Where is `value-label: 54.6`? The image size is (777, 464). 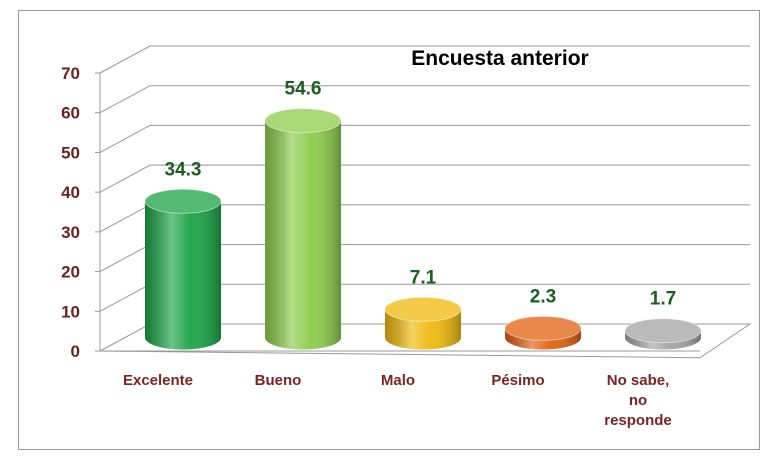 value-label: 54.6 is located at coordinates (303, 89).